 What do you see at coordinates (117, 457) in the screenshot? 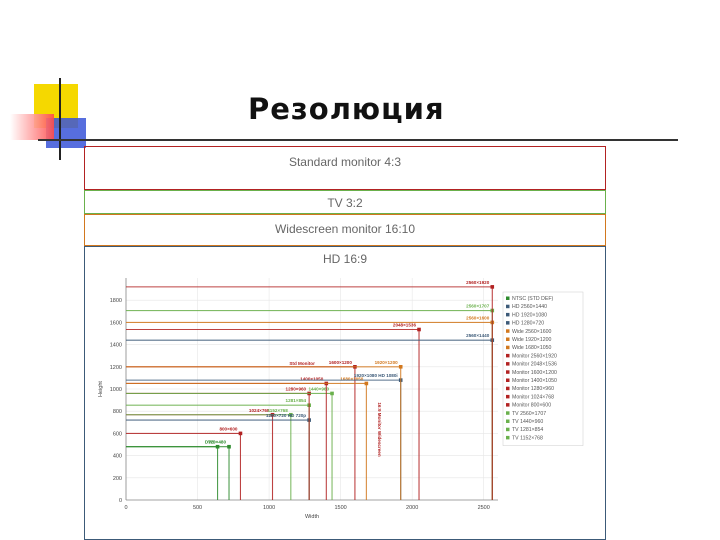
I see `y-tick-label: 400` at bounding box center [117, 457].